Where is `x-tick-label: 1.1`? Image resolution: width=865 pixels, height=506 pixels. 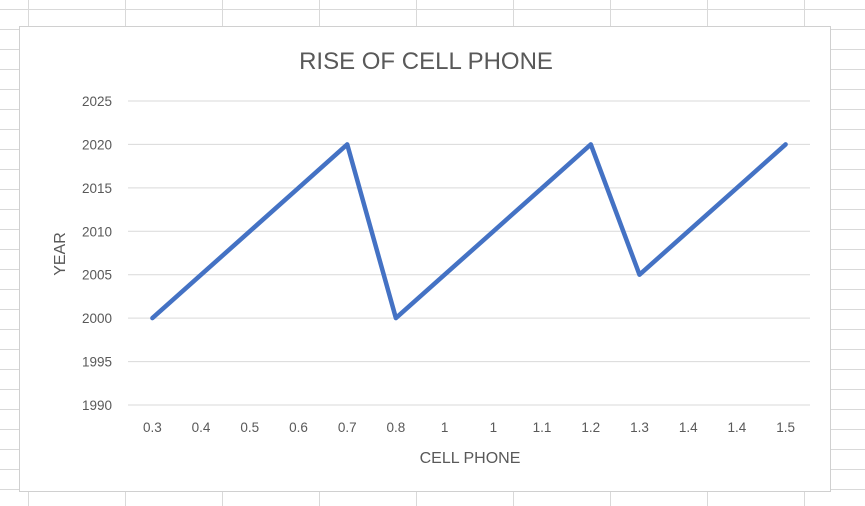 x-tick-label: 1.1 is located at coordinates (542, 427).